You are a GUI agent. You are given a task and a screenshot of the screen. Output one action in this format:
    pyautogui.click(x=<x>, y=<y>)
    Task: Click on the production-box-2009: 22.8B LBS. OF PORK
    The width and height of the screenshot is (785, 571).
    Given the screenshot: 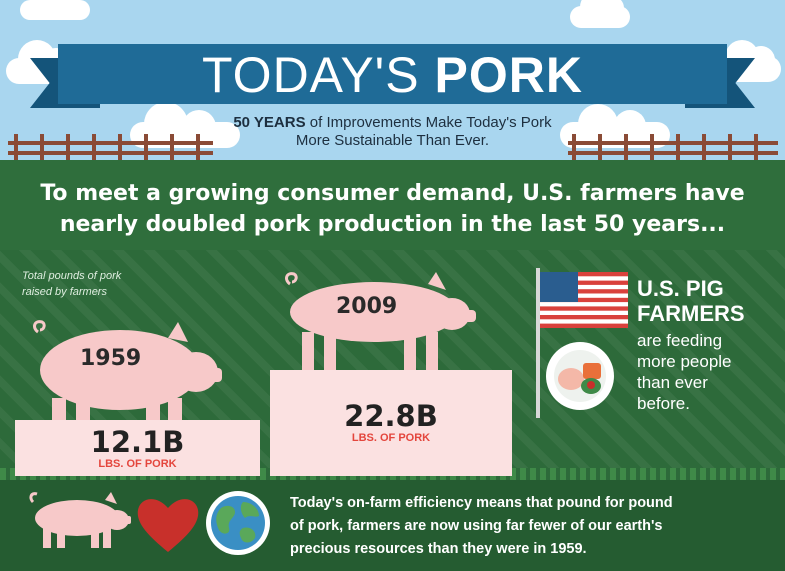 What is the action you would take?
    pyautogui.click(x=391, y=423)
    